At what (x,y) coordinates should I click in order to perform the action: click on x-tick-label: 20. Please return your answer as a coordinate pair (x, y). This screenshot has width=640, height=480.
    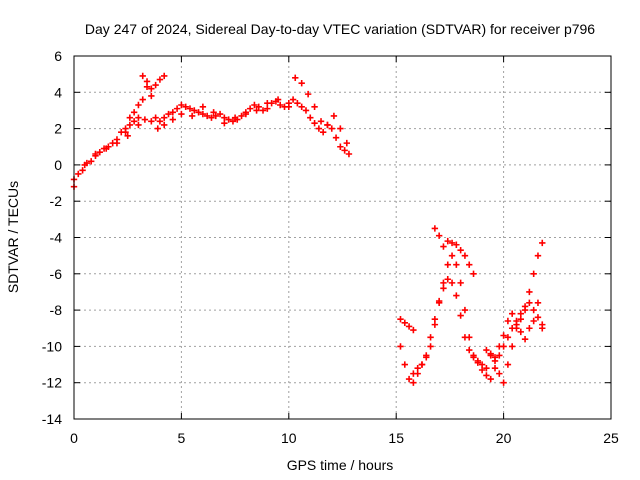
    Looking at the image, I should click on (504, 438).